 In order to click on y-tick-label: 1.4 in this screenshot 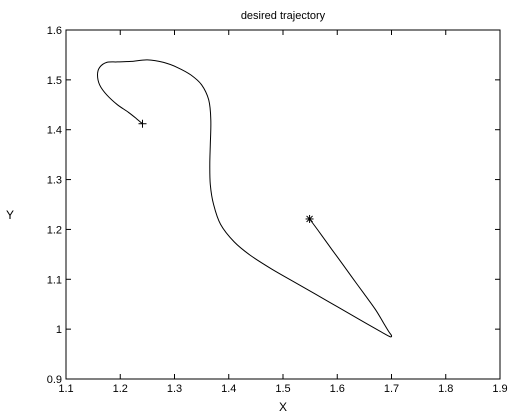, I will do `click(54, 131)`.